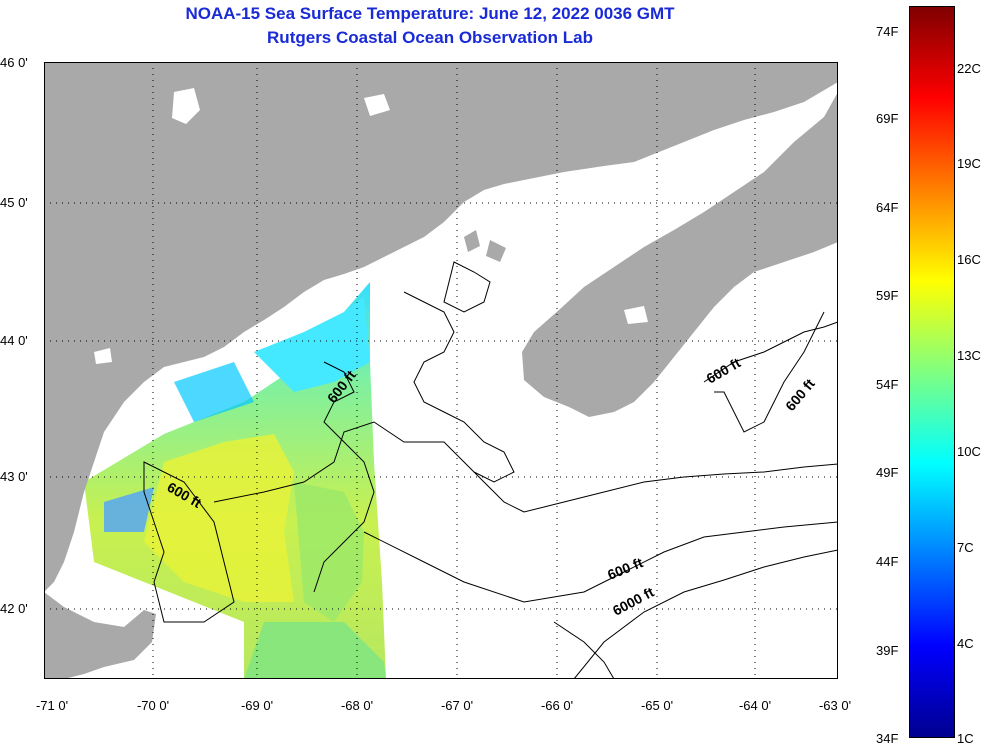 The width and height of the screenshot is (984, 754). What do you see at coordinates (887, 384) in the screenshot?
I see `colorbar-f-label: 54F` at bounding box center [887, 384].